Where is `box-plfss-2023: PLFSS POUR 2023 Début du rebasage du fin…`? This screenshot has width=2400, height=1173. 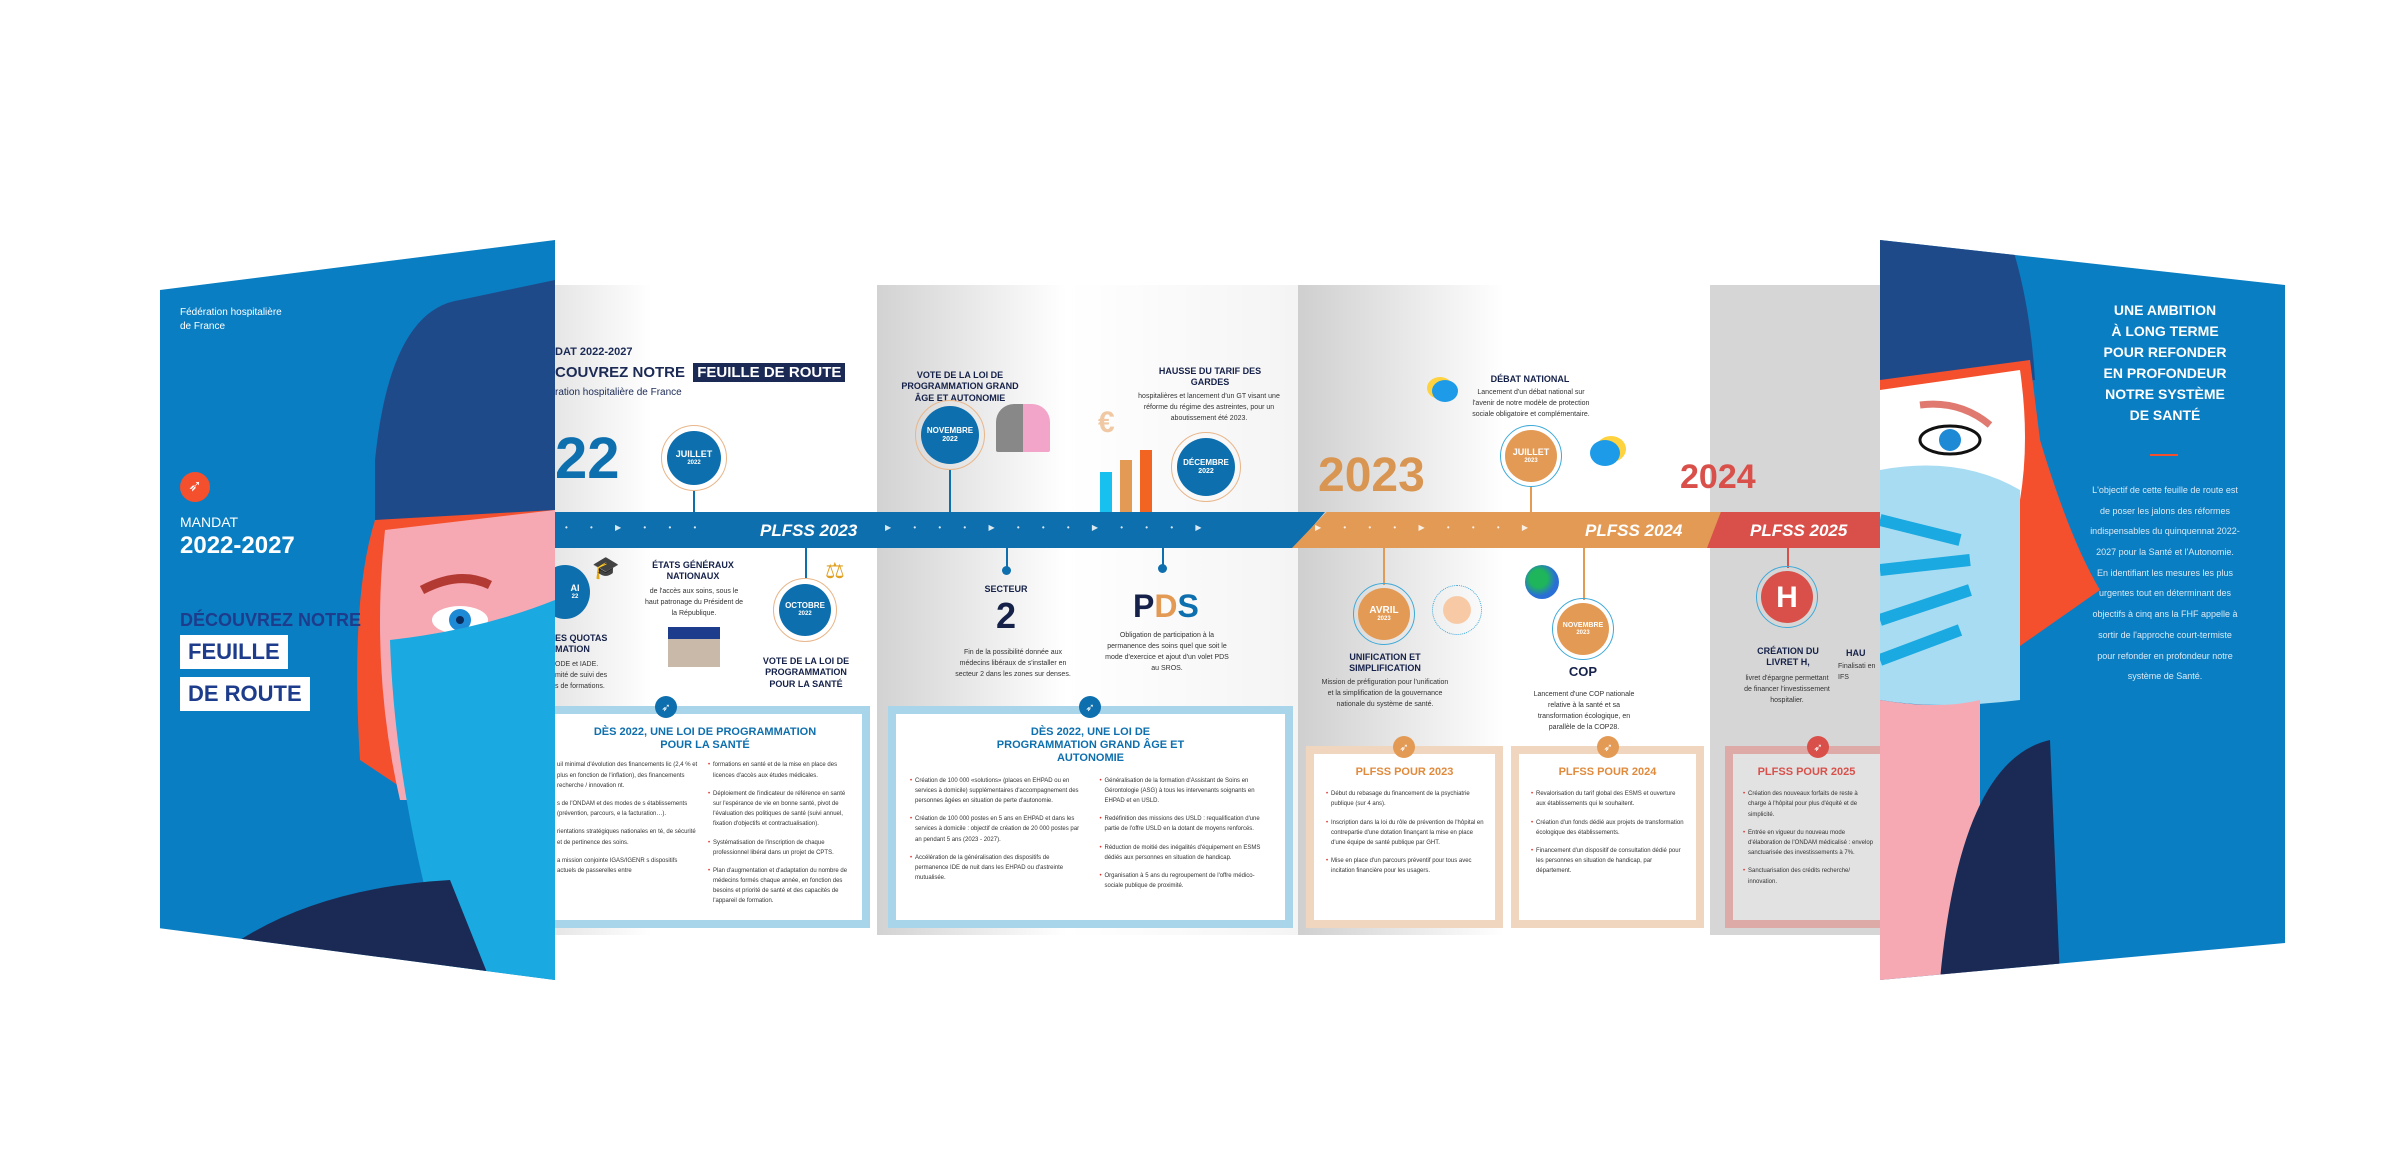 box-plfss-2023: PLFSS POUR 2023 Début du rebasage du fin… is located at coordinates (1404, 837).